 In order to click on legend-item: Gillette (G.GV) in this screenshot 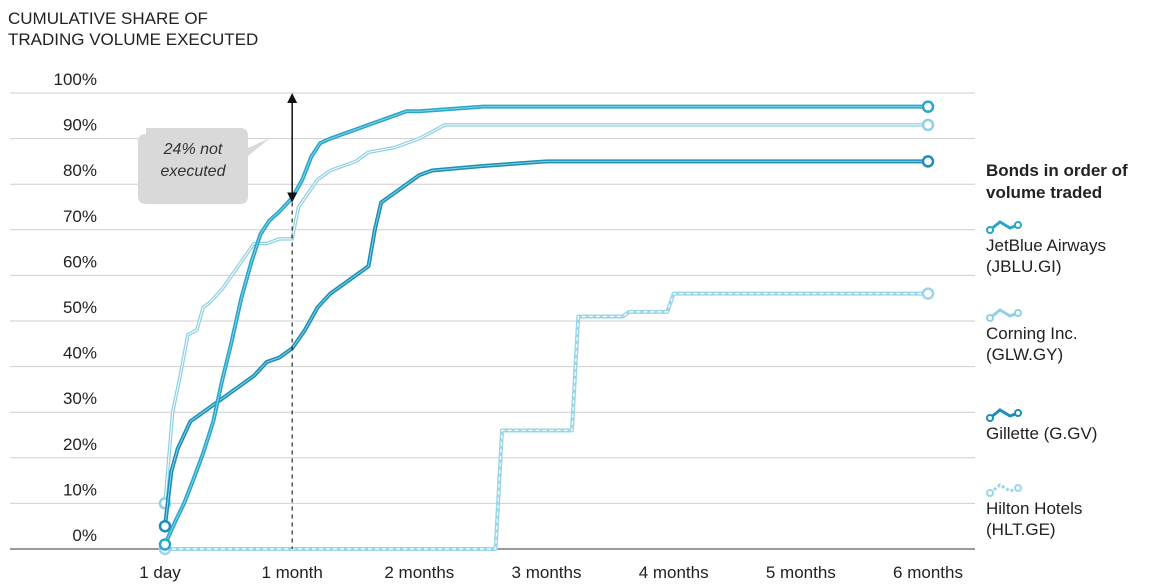, I will do `click(1071, 424)`.